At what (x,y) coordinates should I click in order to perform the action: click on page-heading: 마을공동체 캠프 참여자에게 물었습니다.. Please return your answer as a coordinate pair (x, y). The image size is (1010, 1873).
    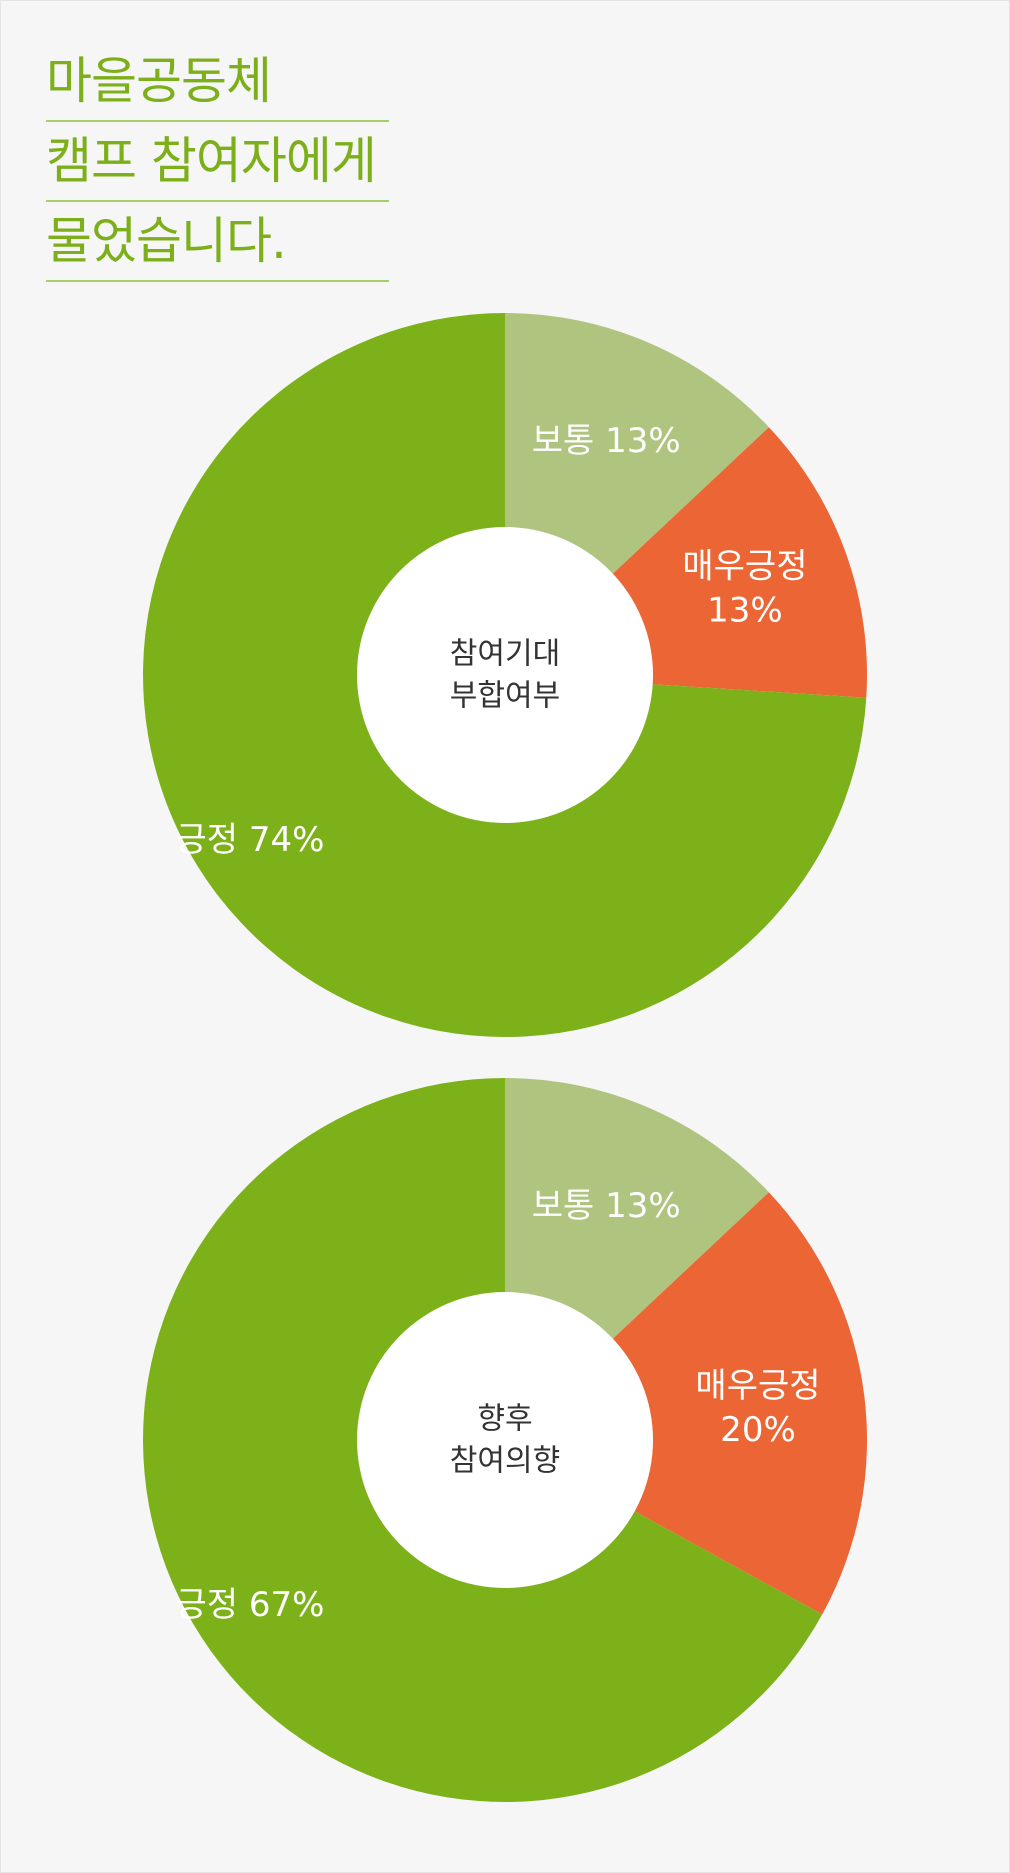
    Looking at the image, I should click on (217, 162).